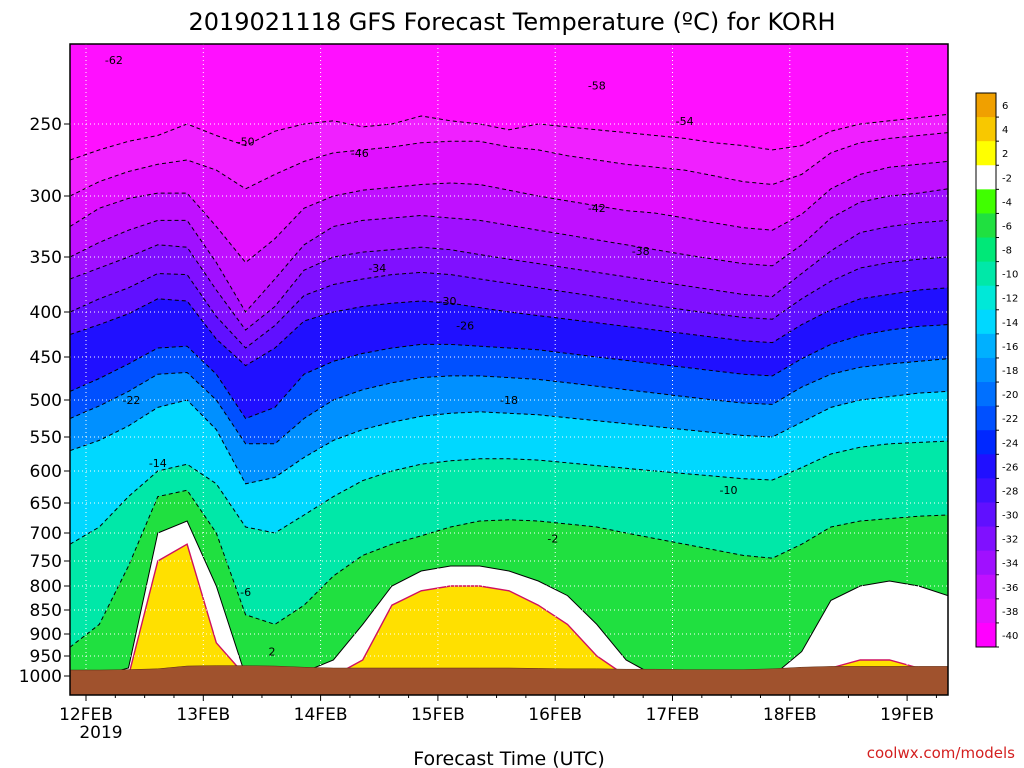  I want to click on colorbar-label: -12, so click(1010, 299).